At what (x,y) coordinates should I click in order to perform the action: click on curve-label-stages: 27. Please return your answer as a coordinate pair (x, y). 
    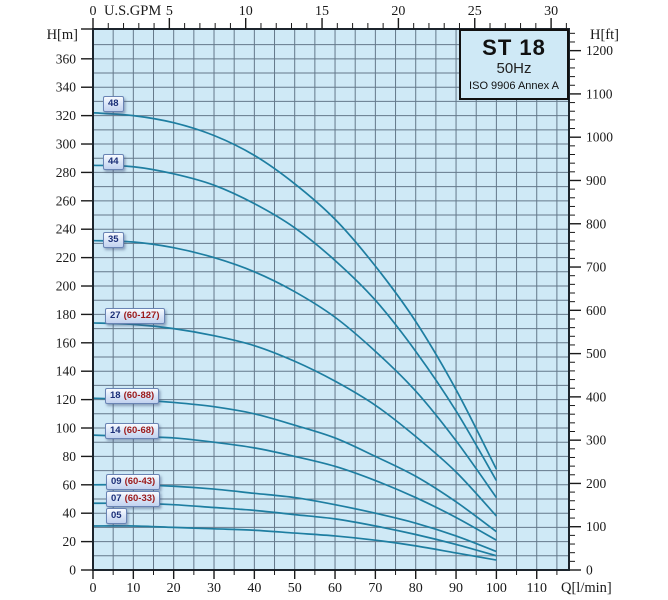
    Looking at the image, I should click on (115, 315).